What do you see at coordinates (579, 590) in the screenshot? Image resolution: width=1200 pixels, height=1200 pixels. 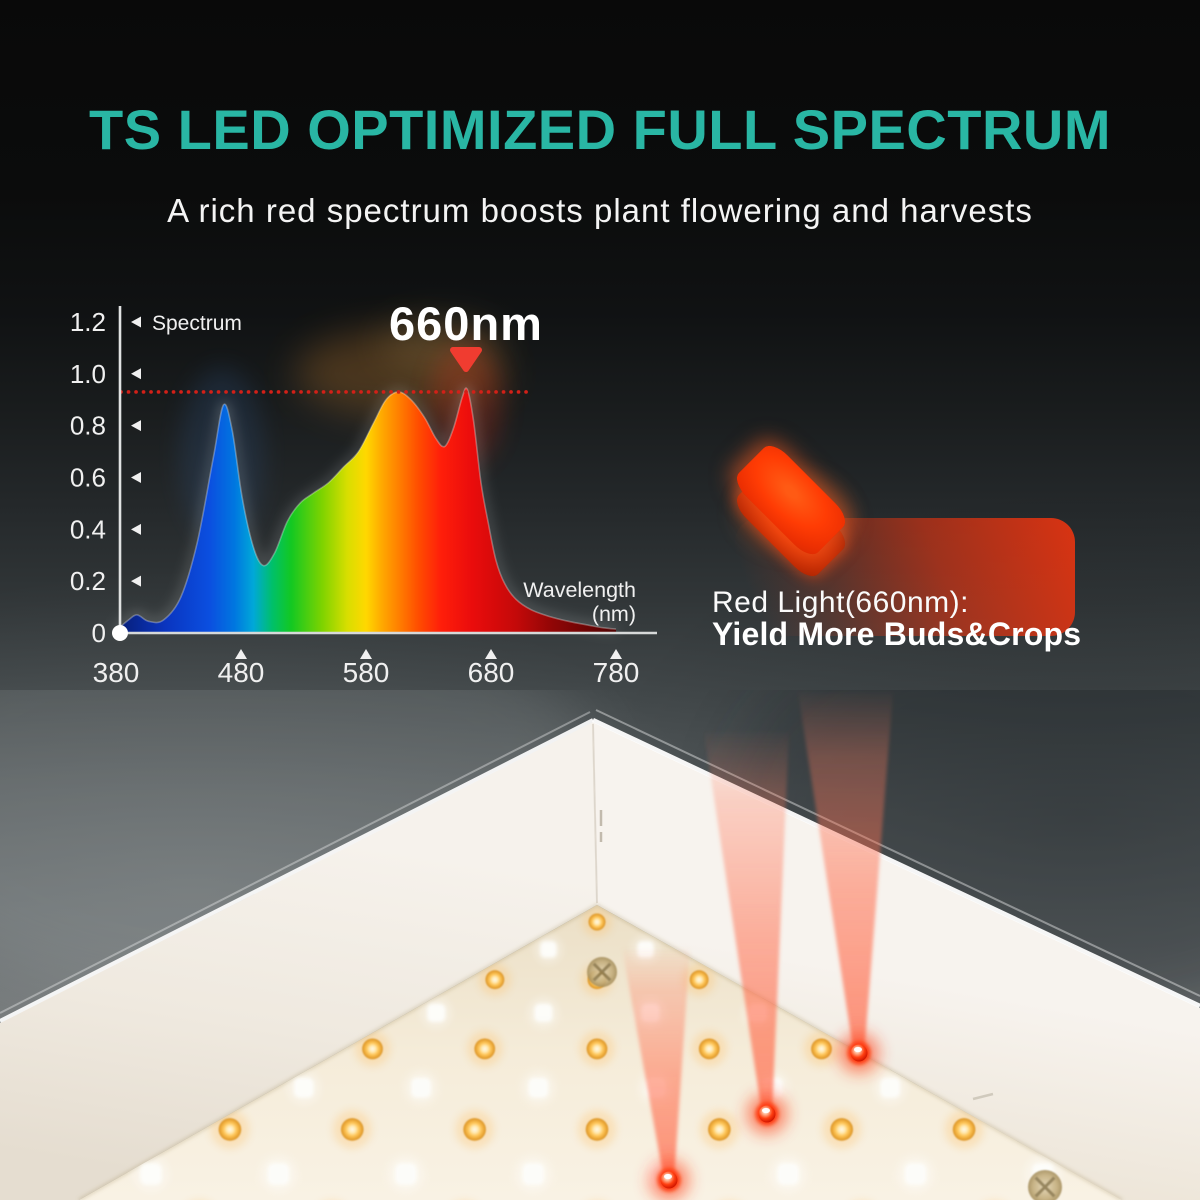 I see `x-axis-title: Wavelength` at bounding box center [579, 590].